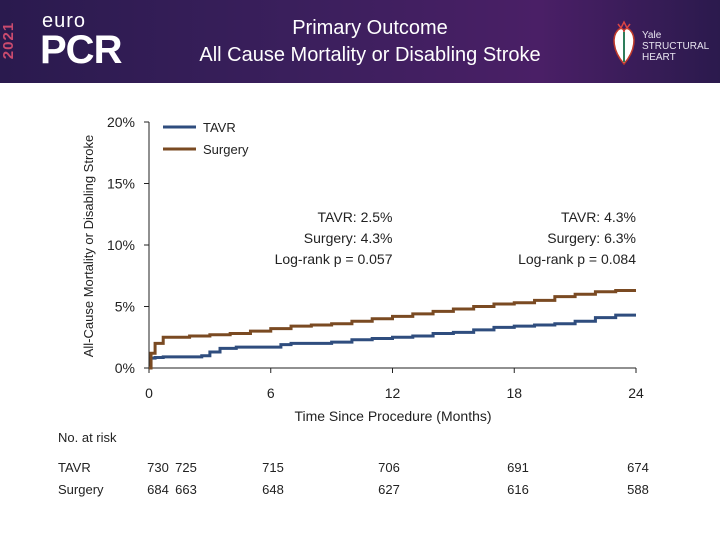 The image size is (720, 540). Describe the element at coordinates (158, 489) in the screenshot. I see `risk-cell: 684` at that location.